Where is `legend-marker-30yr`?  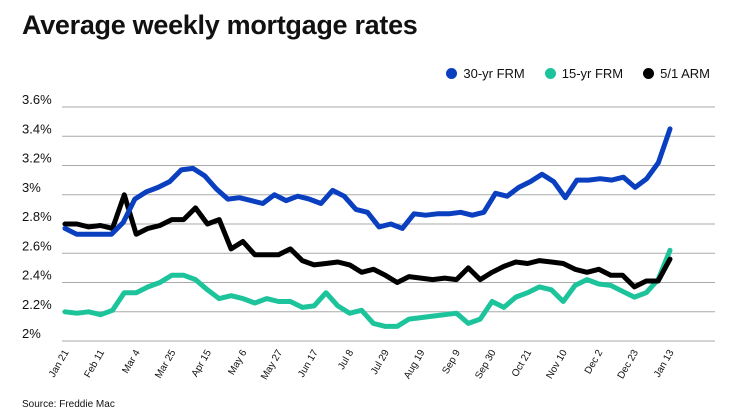
legend-marker-30yr is located at coordinates (452, 73).